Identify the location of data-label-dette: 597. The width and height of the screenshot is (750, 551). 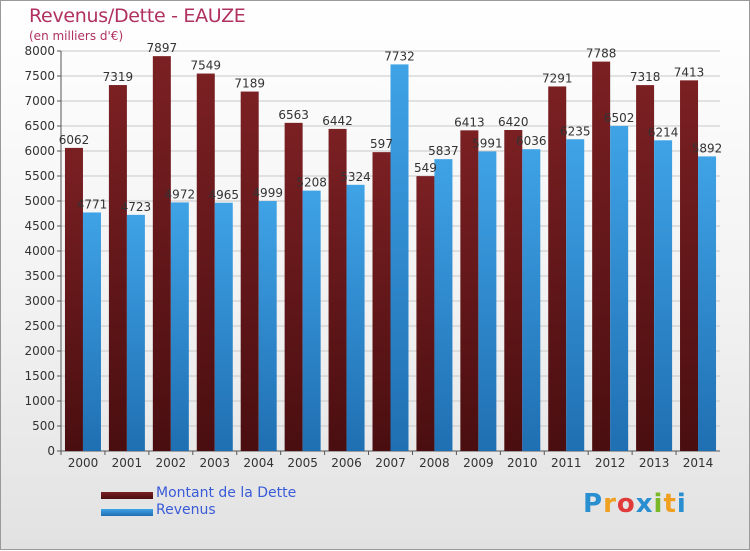
(381, 144).